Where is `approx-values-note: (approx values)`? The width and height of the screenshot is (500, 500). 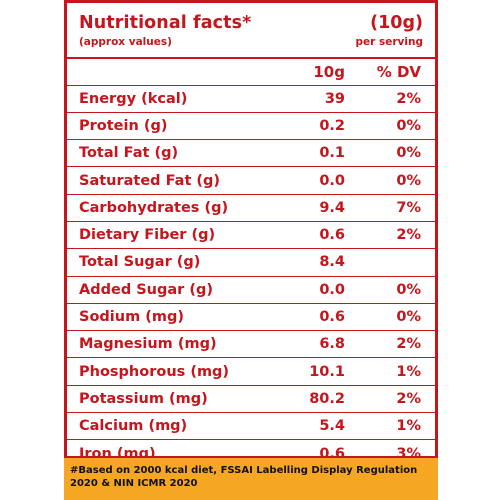
approx-values-note: (approx values) is located at coordinates (125, 42).